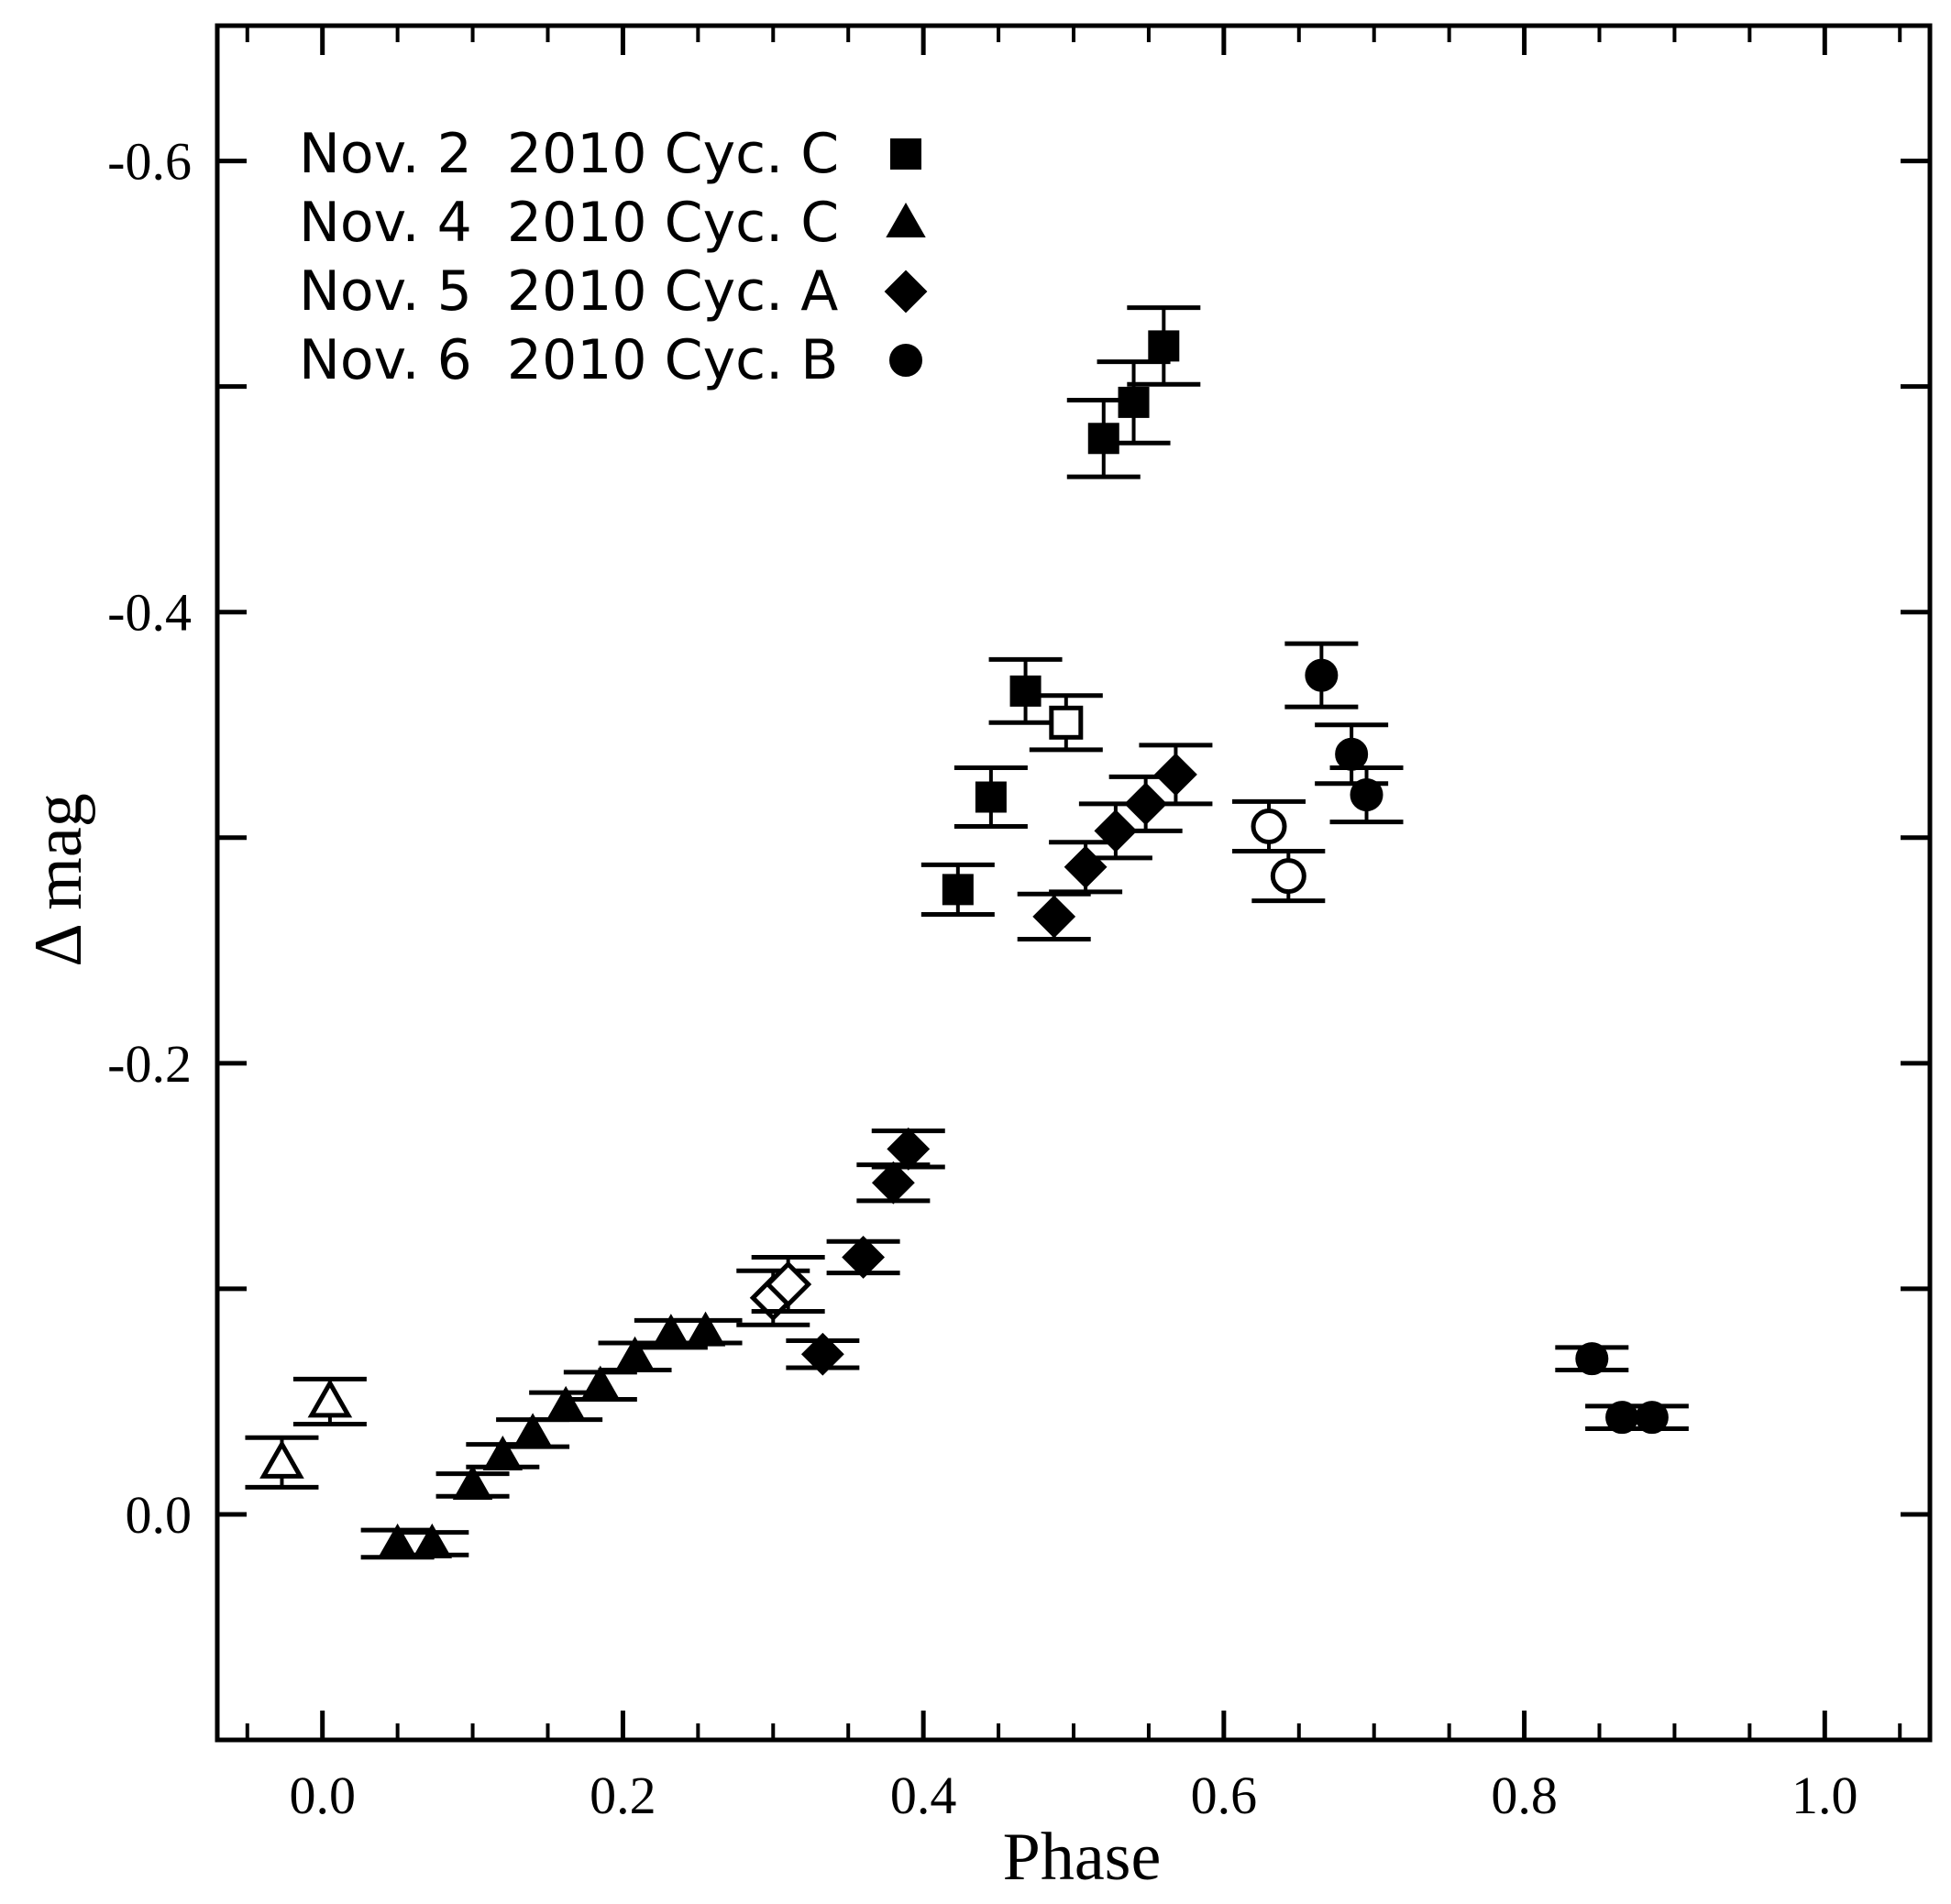 The height and width of the screenshot is (1904, 1951). I want to click on legend-marker-triangle, so click(906, 219).